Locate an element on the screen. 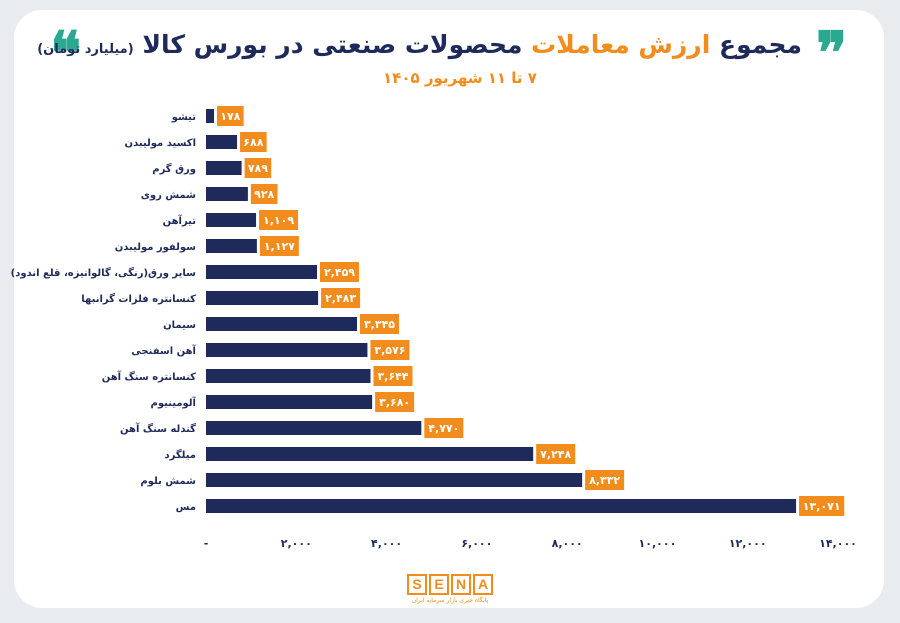 The height and width of the screenshot is (623, 900). category-label: مس is located at coordinates (186, 507).